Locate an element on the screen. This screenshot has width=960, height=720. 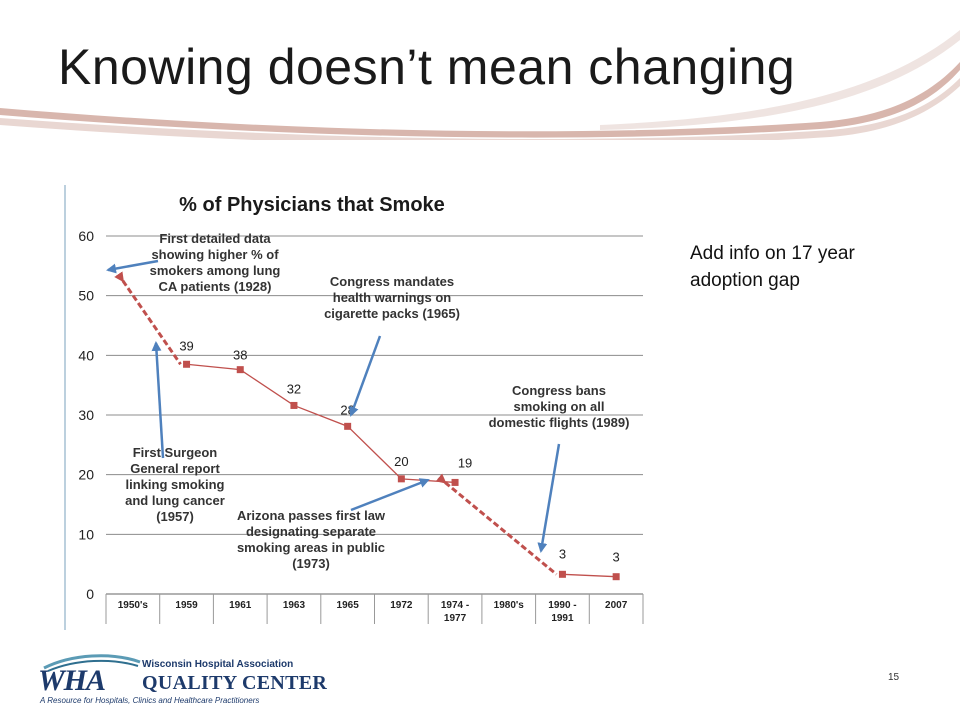
y-tick-label: 10 is located at coordinates (86, 534).